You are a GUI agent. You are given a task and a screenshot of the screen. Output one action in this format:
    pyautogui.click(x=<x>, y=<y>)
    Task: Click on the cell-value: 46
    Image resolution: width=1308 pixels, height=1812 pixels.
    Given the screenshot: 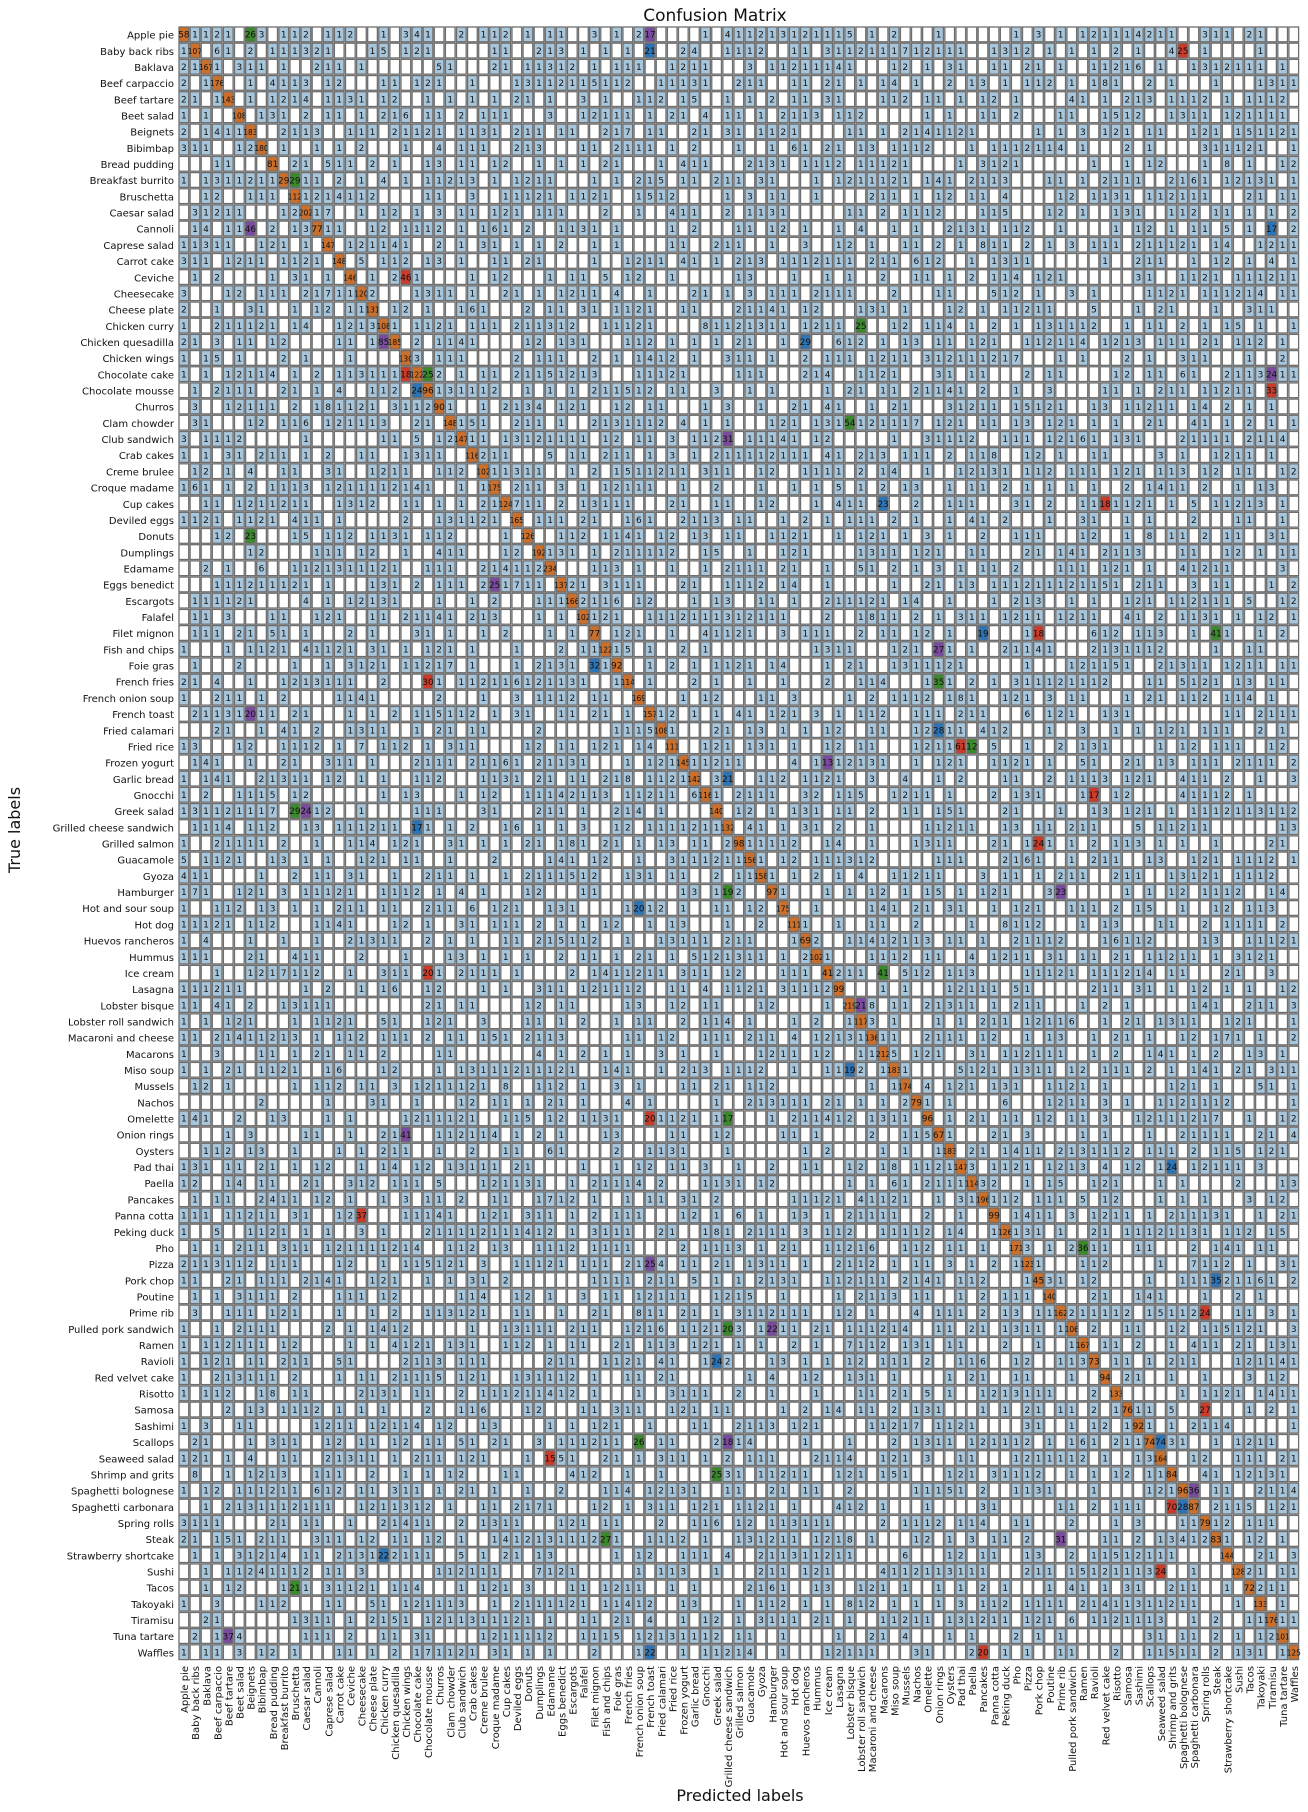 What is the action you would take?
    pyautogui.click(x=406, y=278)
    